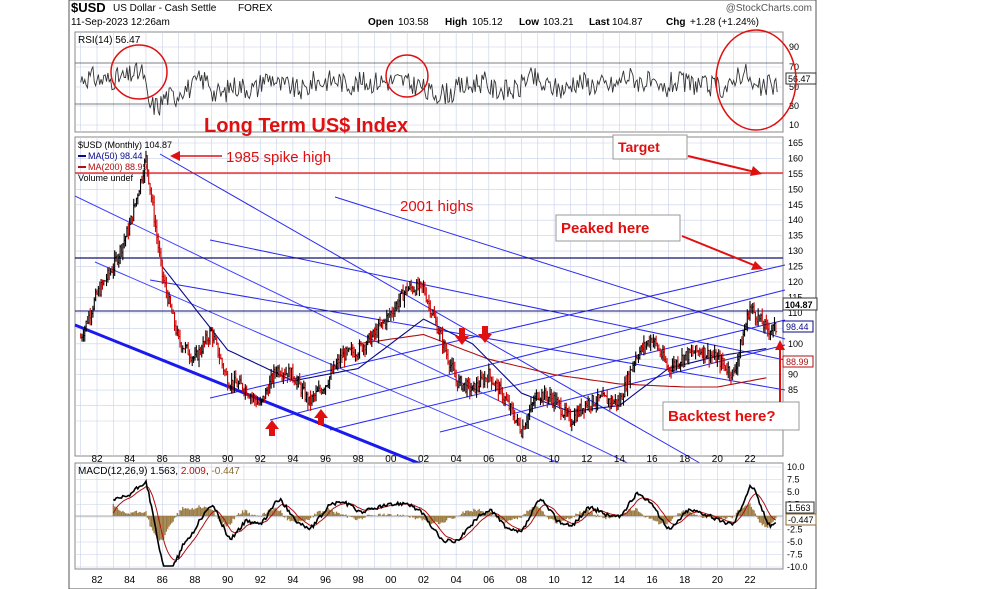 The height and width of the screenshot is (589, 1000). I want to click on chg-label: Chg, so click(675, 22).